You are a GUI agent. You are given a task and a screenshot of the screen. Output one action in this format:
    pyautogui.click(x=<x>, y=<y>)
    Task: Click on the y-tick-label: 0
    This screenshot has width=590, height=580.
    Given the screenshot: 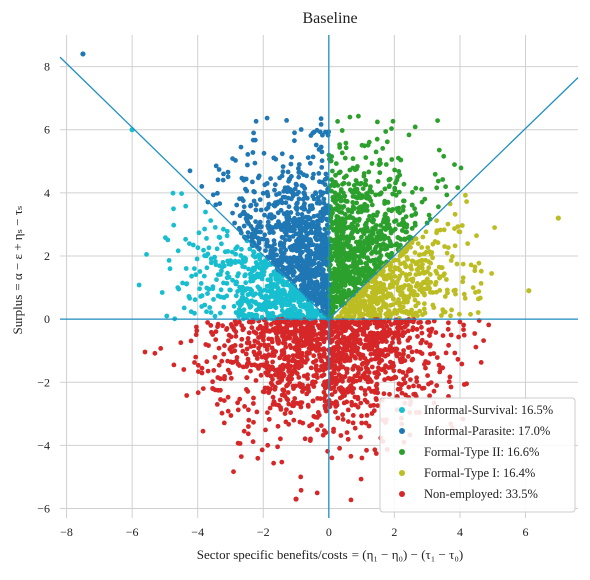 What is the action you would take?
    pyautogui.click(x=47, y=319)
    